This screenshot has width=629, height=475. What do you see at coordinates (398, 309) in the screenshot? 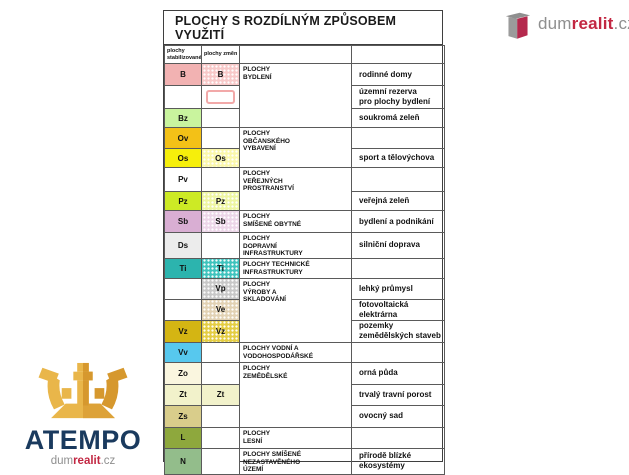
I see `description-cell: fotovoltaická elektrárna` at bounding box center [398, 309].